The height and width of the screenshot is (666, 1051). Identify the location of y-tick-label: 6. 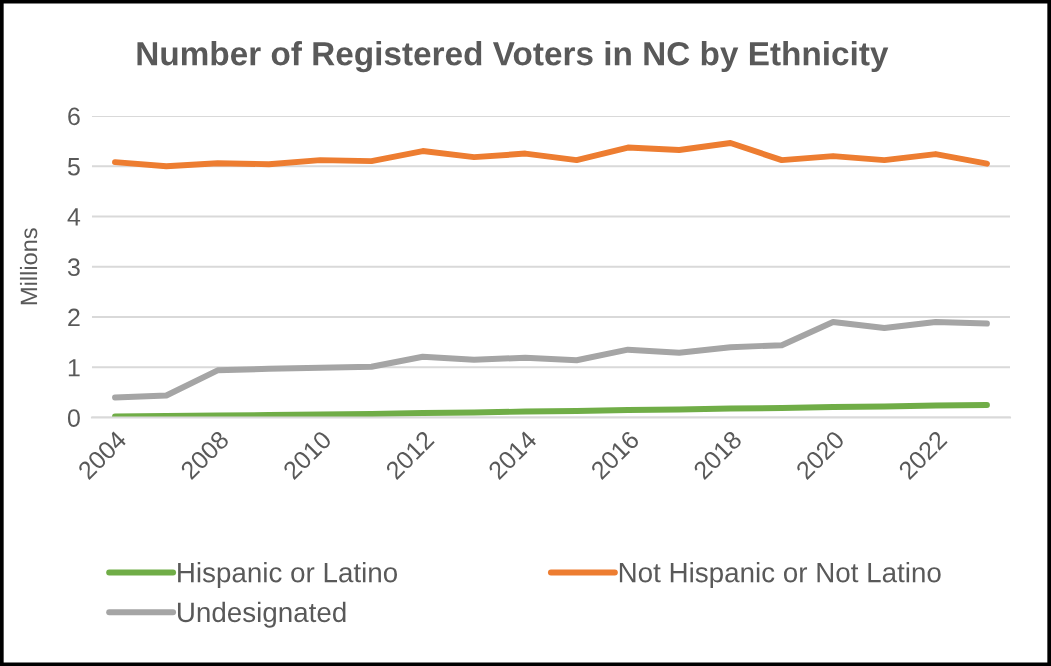
(74, 116).